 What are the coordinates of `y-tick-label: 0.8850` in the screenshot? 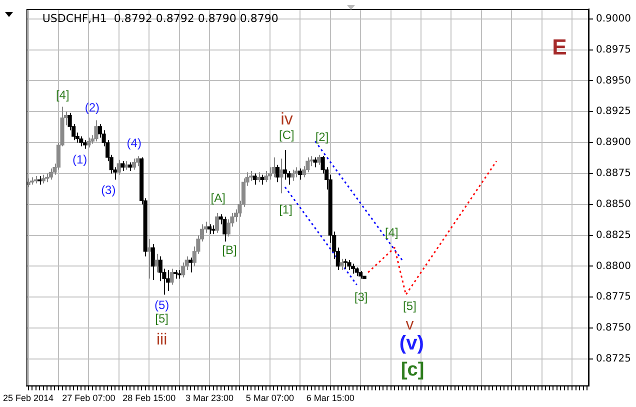 It's located at (614, 204).